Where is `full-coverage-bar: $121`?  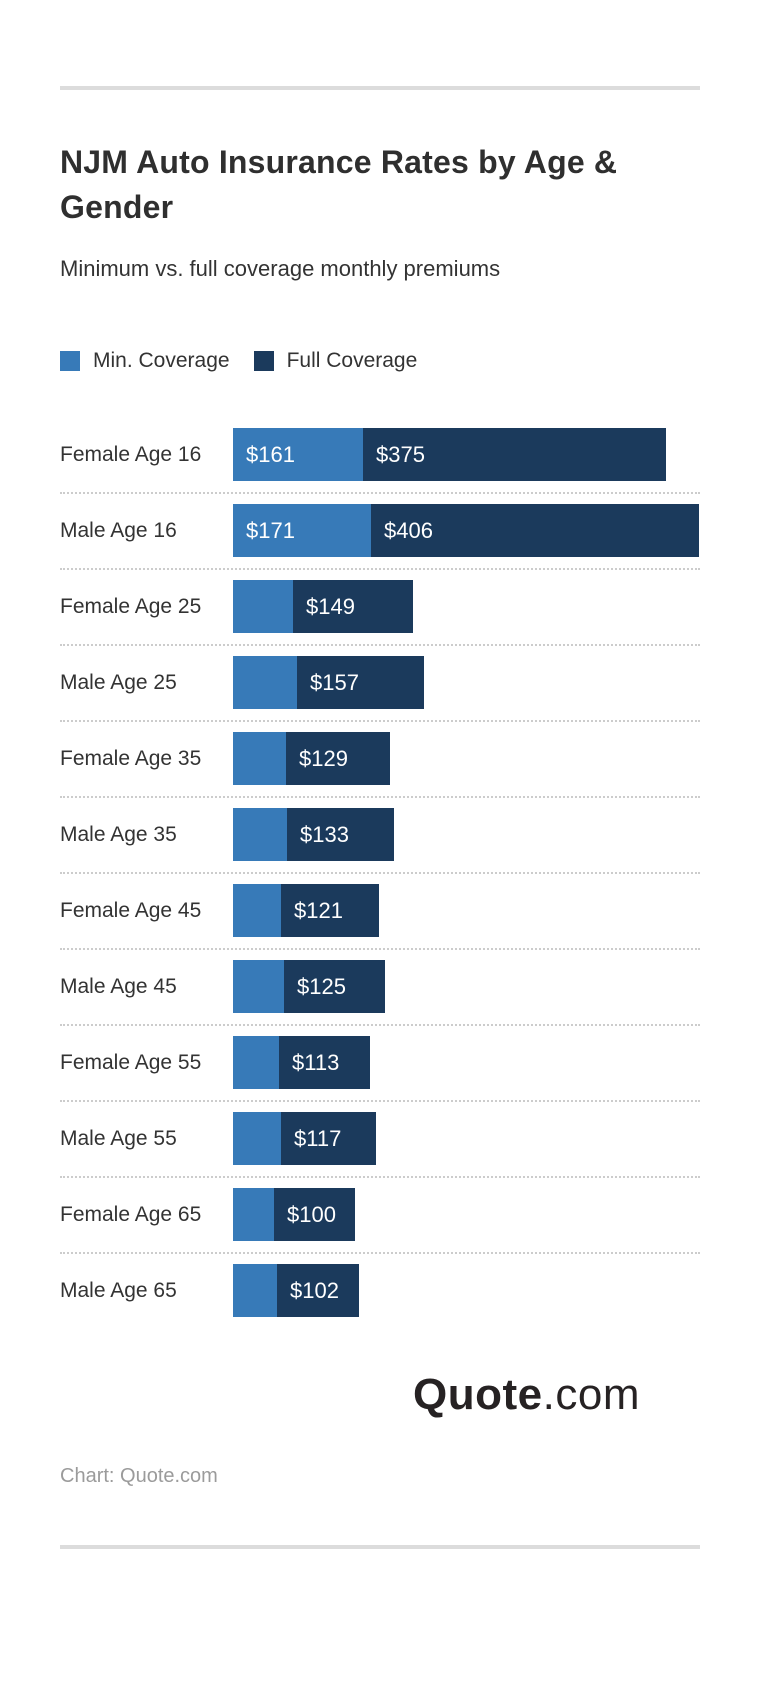
full-coverage-bar: $121 is located at coordinates (330, 910).